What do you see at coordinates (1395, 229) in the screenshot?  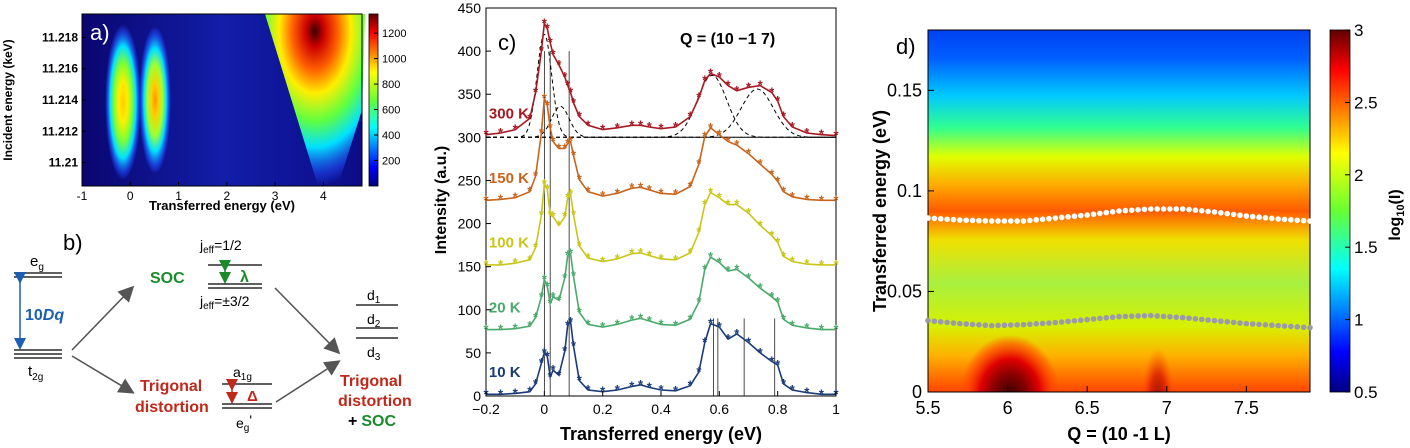 I see `cb-log: log` at bounding box center [1395, 229].